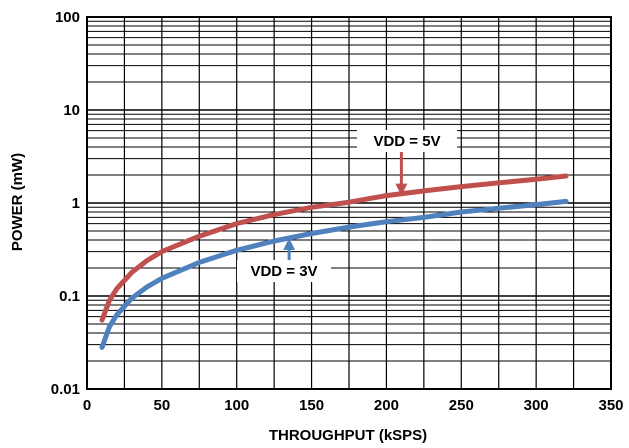 The height and width of the screenshot is (448, 629). I want to click on x-tick-label: 100, so click(236, 405).